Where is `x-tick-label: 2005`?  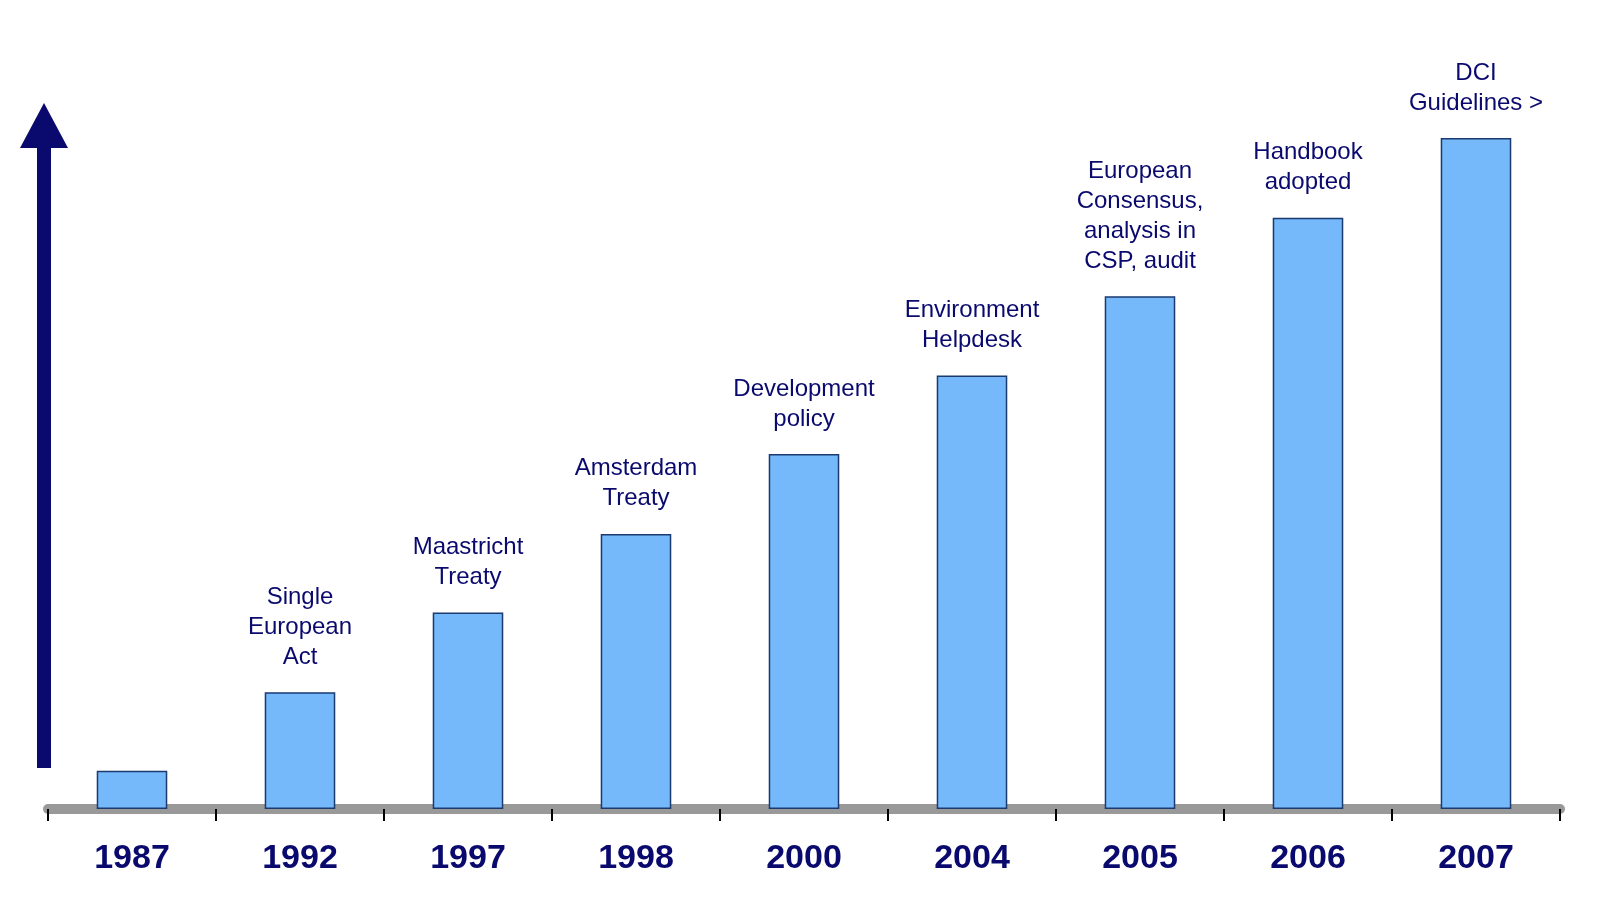
x-tick-label: 2005 is located at coordinates (1140, 856).